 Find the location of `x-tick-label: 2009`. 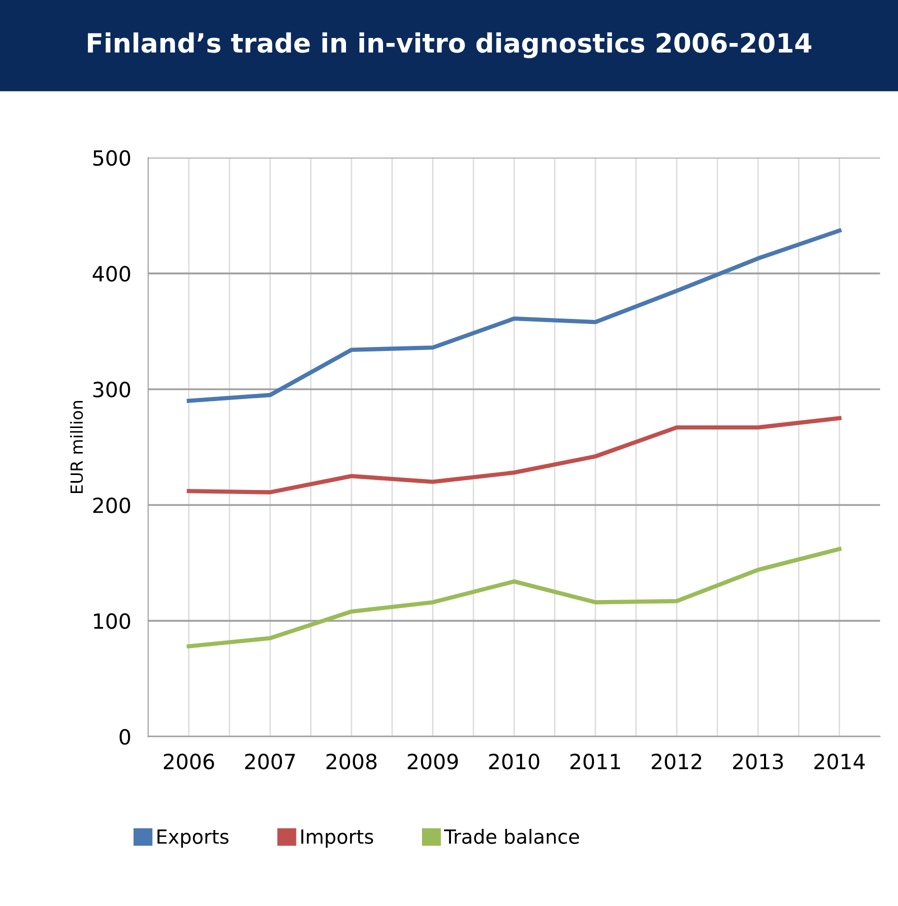

x-tick-label: 2009 is located at coordinates (433, 762).